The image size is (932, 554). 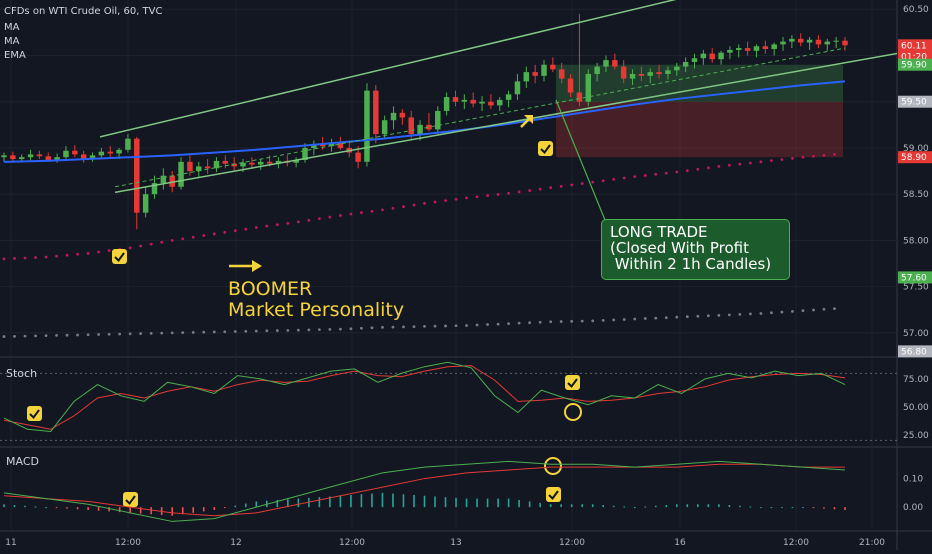 I want to click on check-icon-macd-right-mark, so click(x=553, y=495).